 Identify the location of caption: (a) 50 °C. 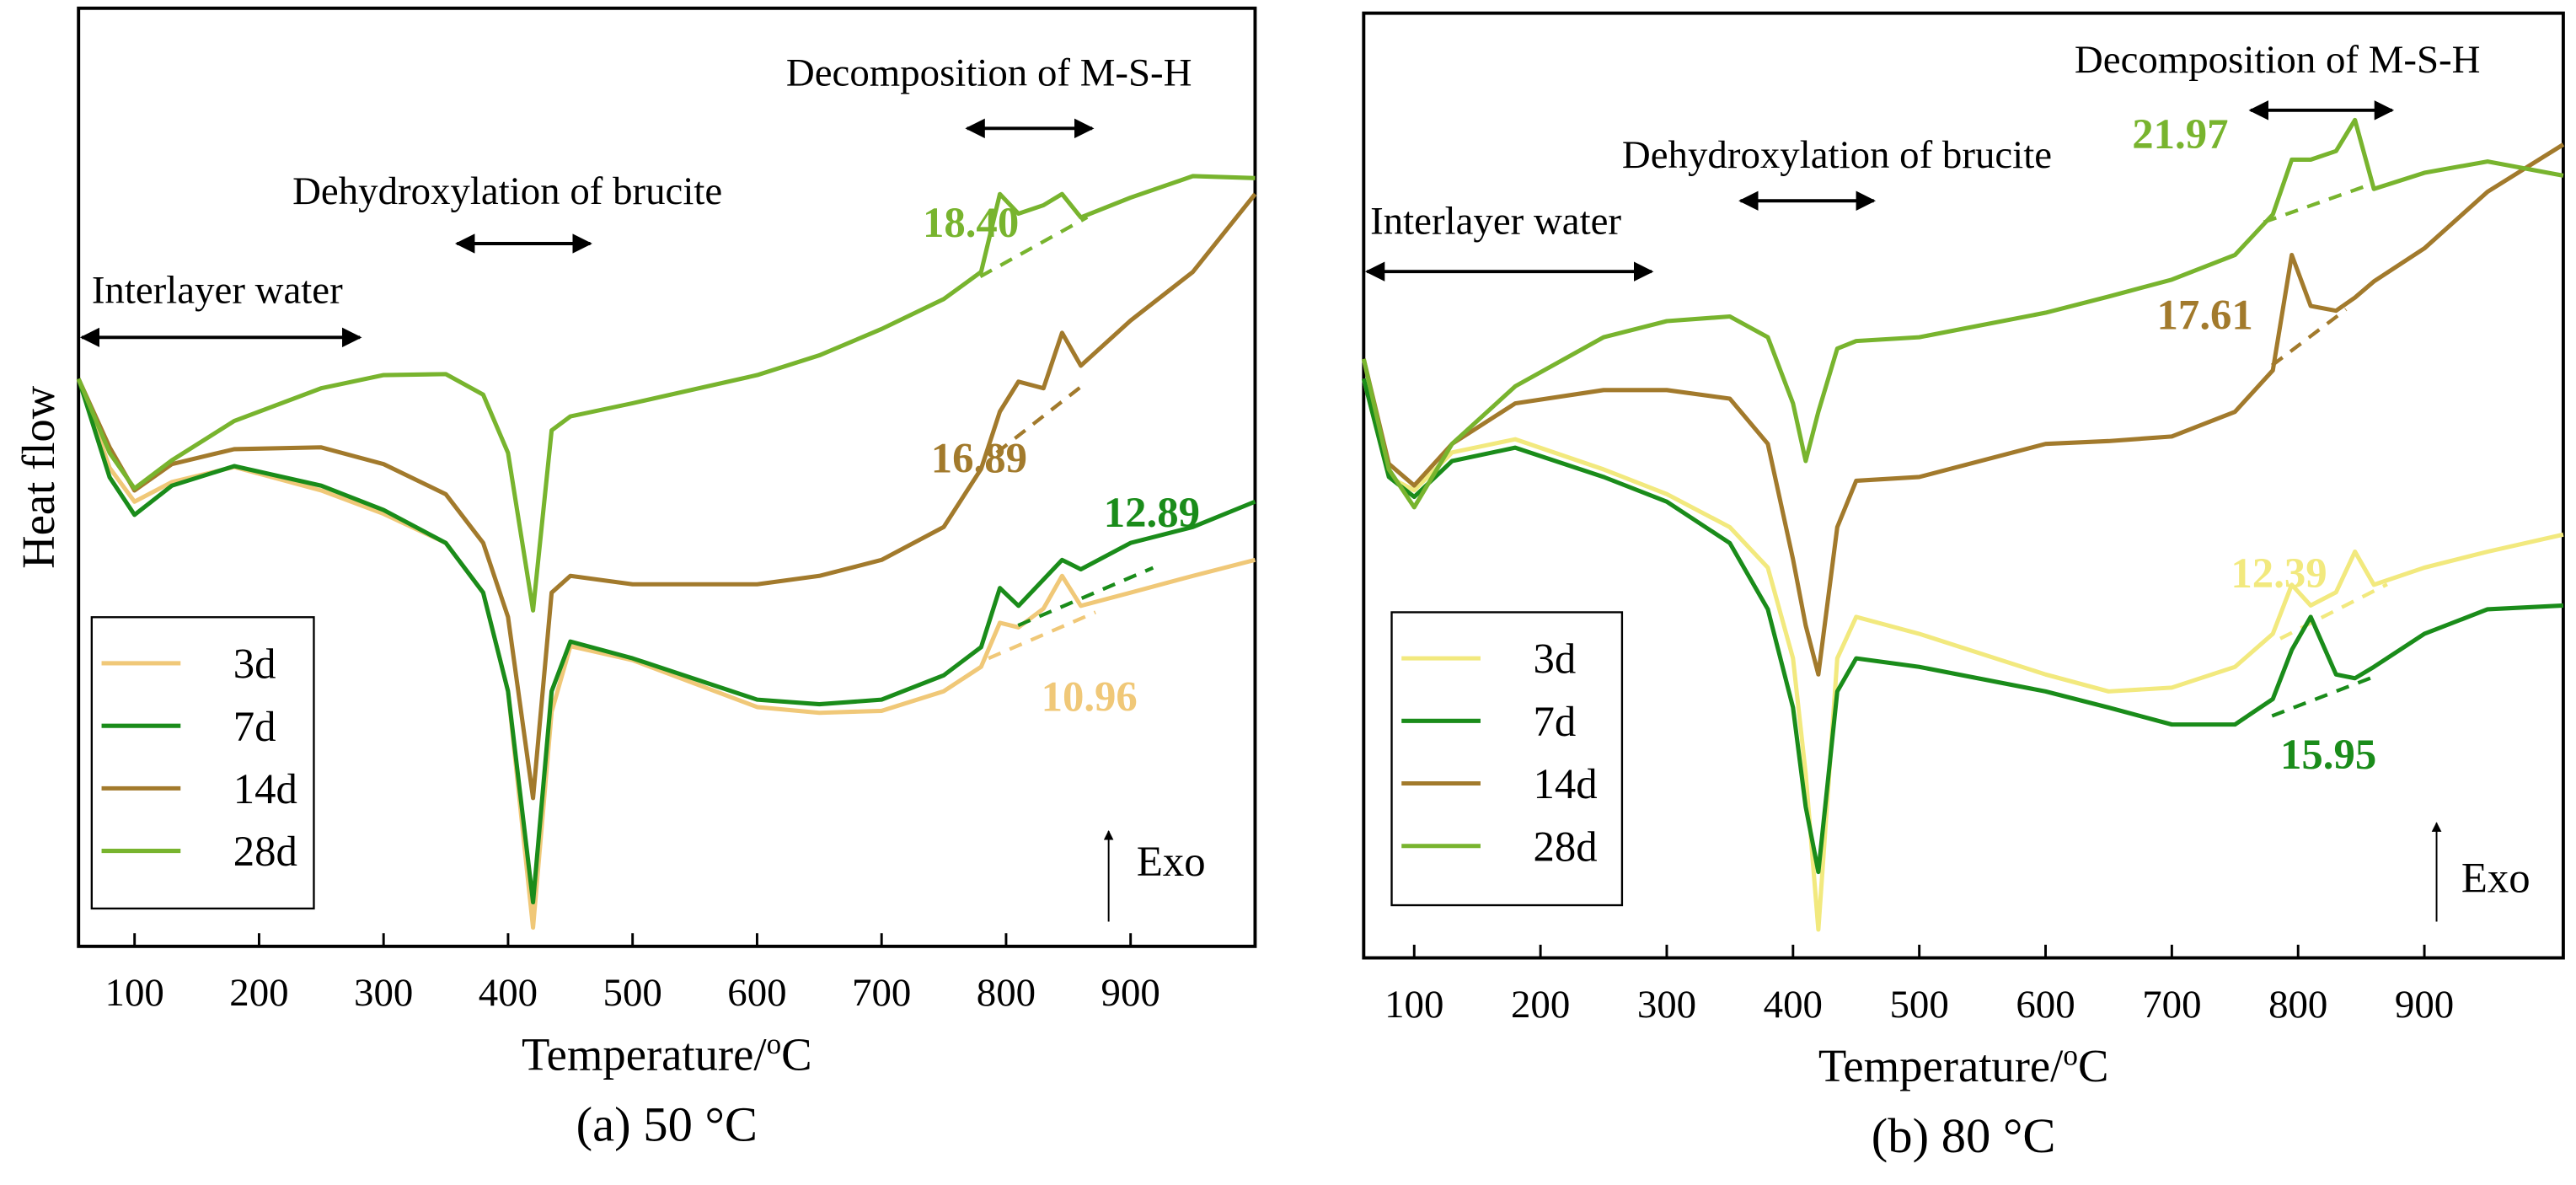
(667, 1124).